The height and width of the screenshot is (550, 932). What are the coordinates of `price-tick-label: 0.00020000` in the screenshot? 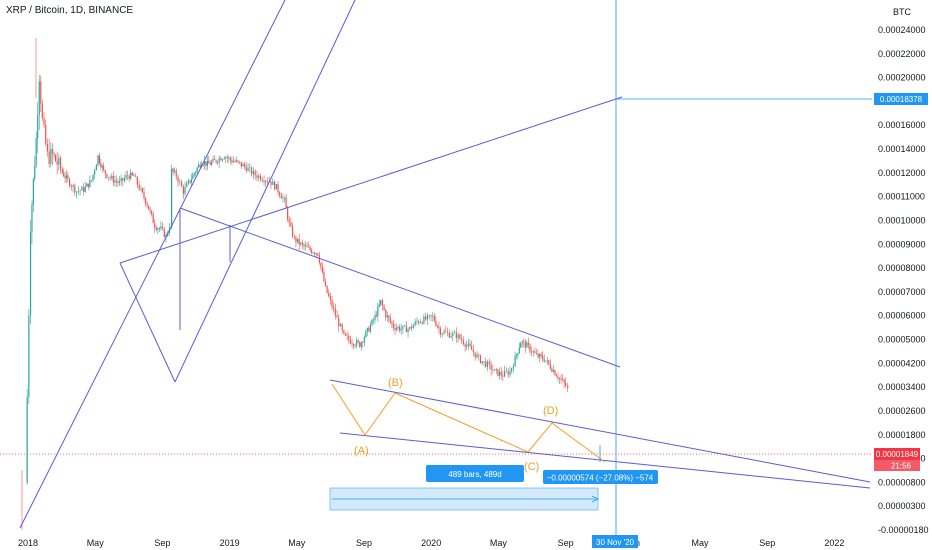 It's located at (902, 78).